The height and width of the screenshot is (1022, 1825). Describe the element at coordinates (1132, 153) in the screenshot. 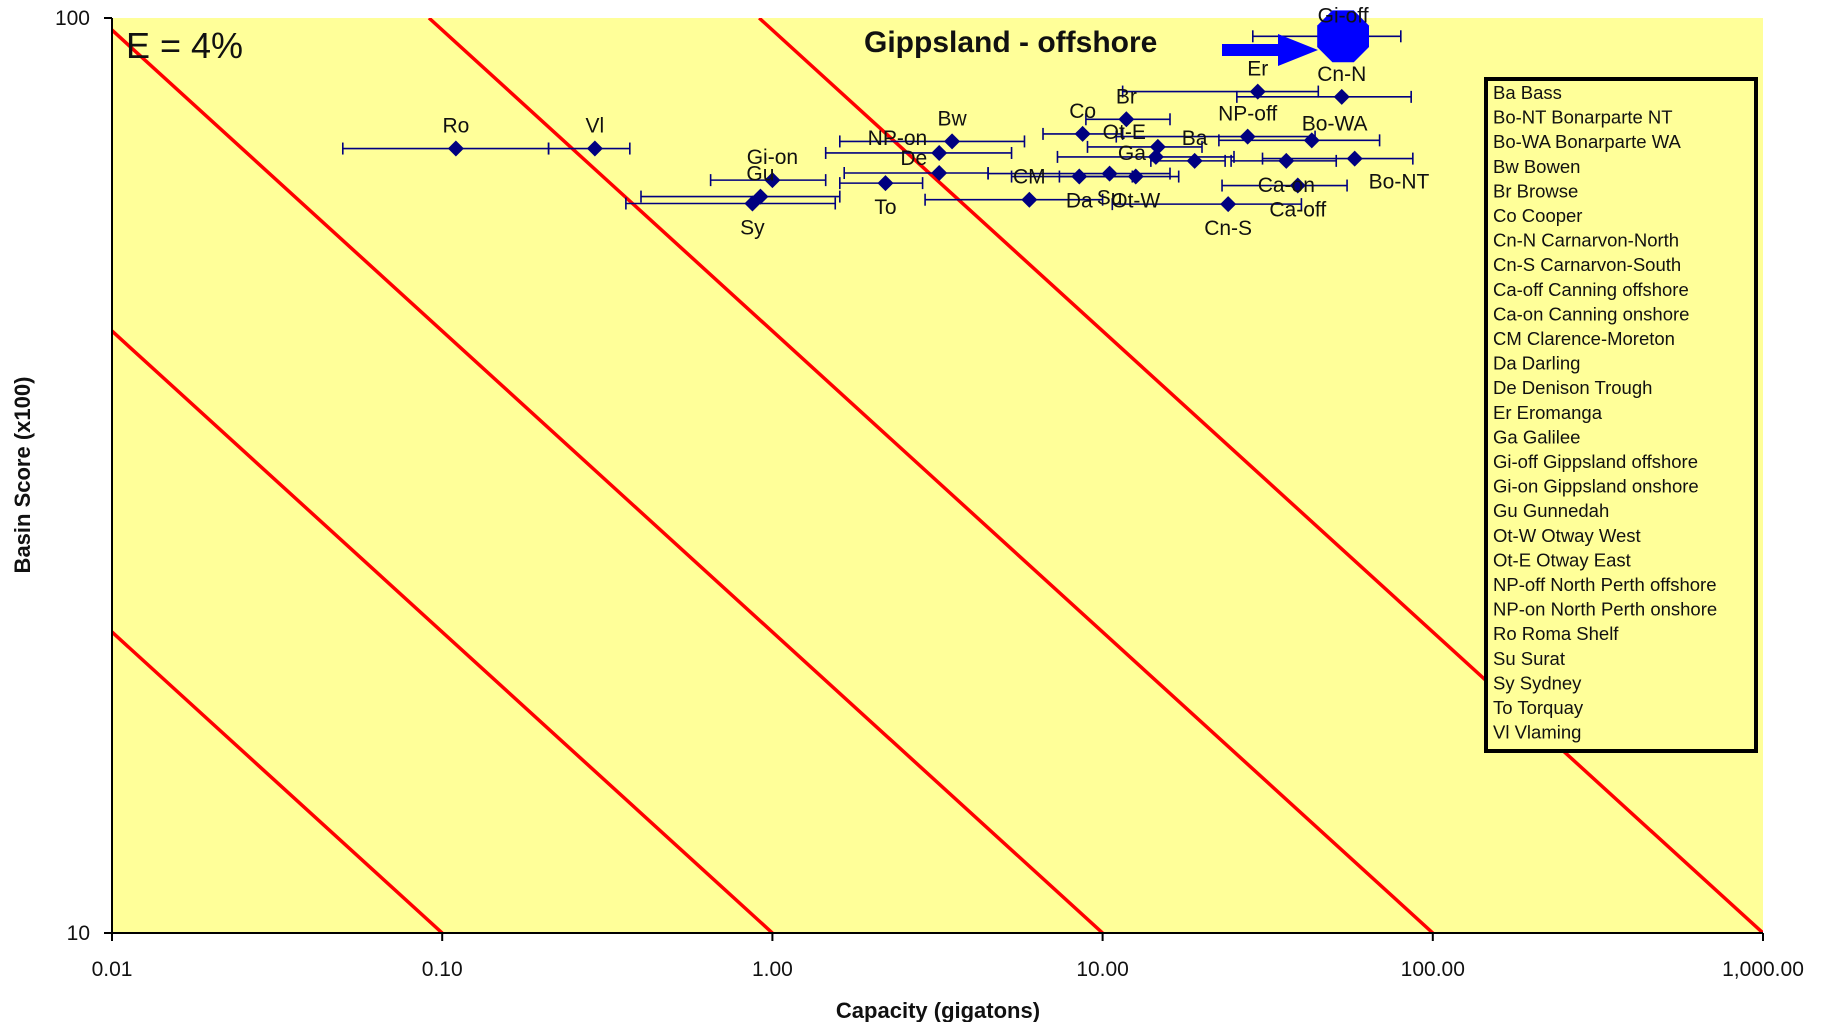

I see `point-label-ga: Ga` at that location.